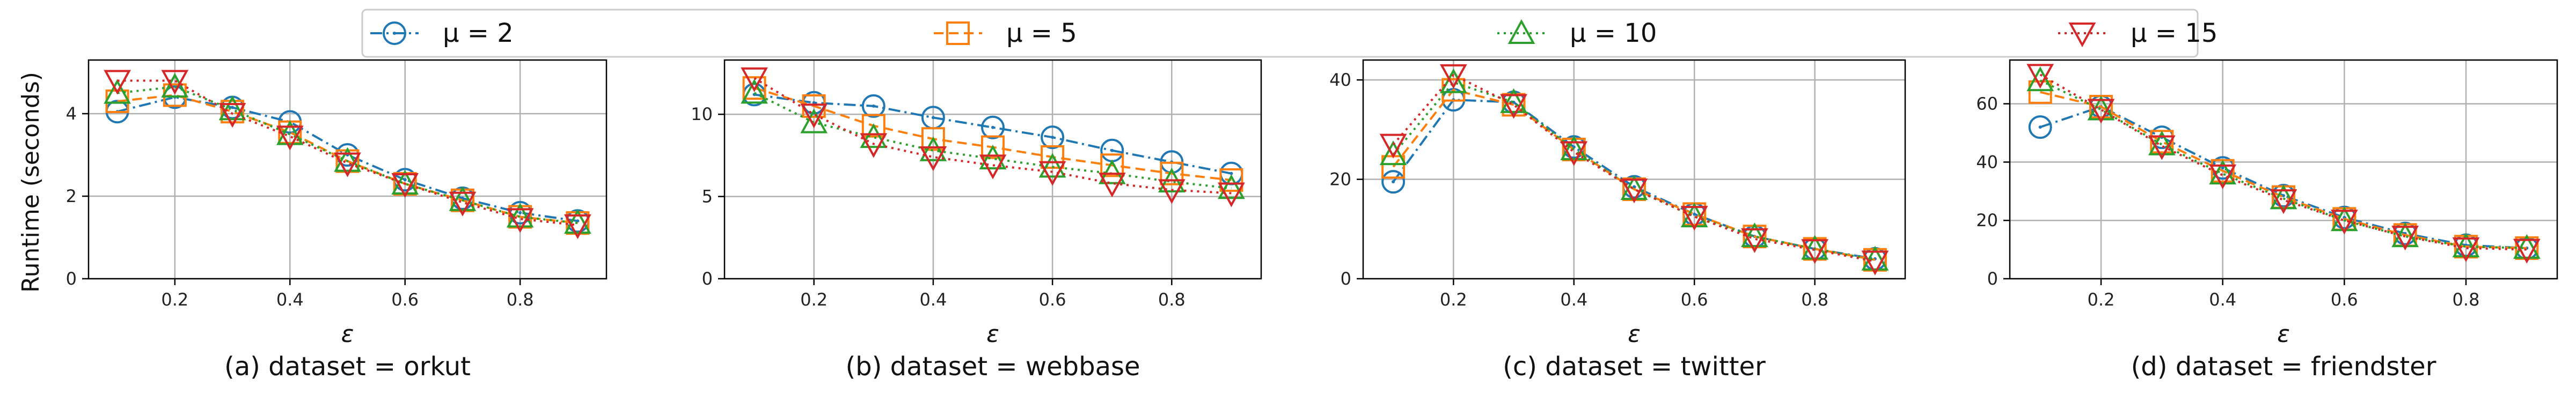 The height and width of the screenshot is (402, 2576). Describe the element at coordinates (347, 367) in the screenshot. I see `subplot-caption: (a) dataset = orkut` at that location.